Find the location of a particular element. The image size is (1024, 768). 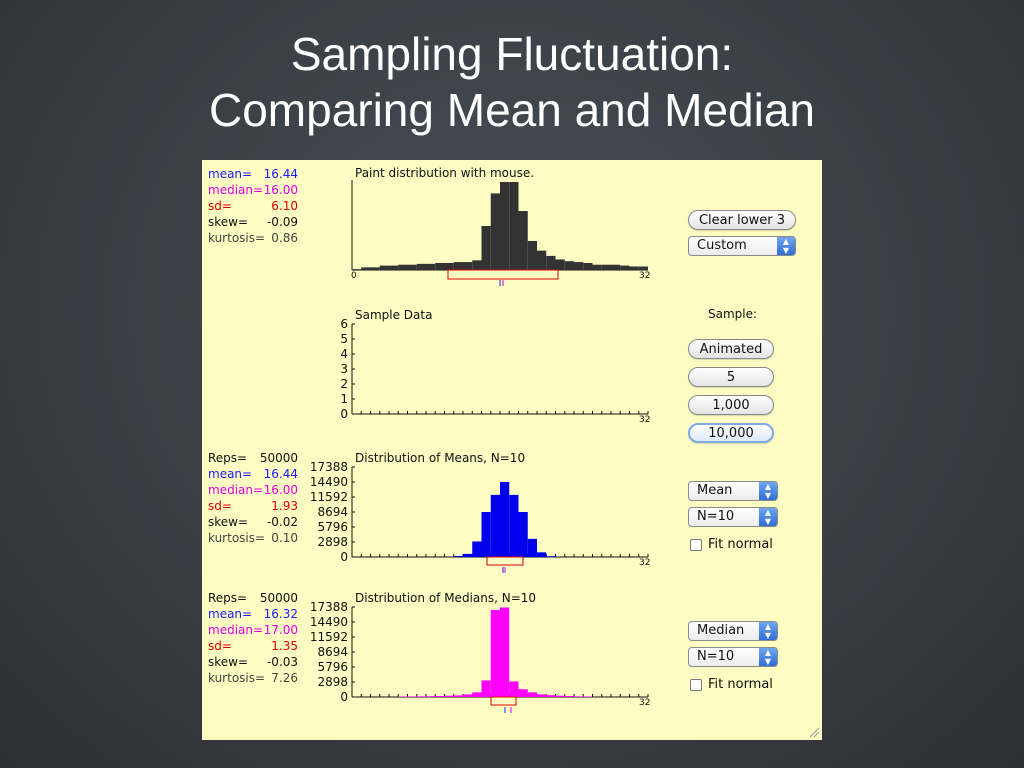

means-n-select: N=10 ▲ ▼ is located at coordinates (733, 517).